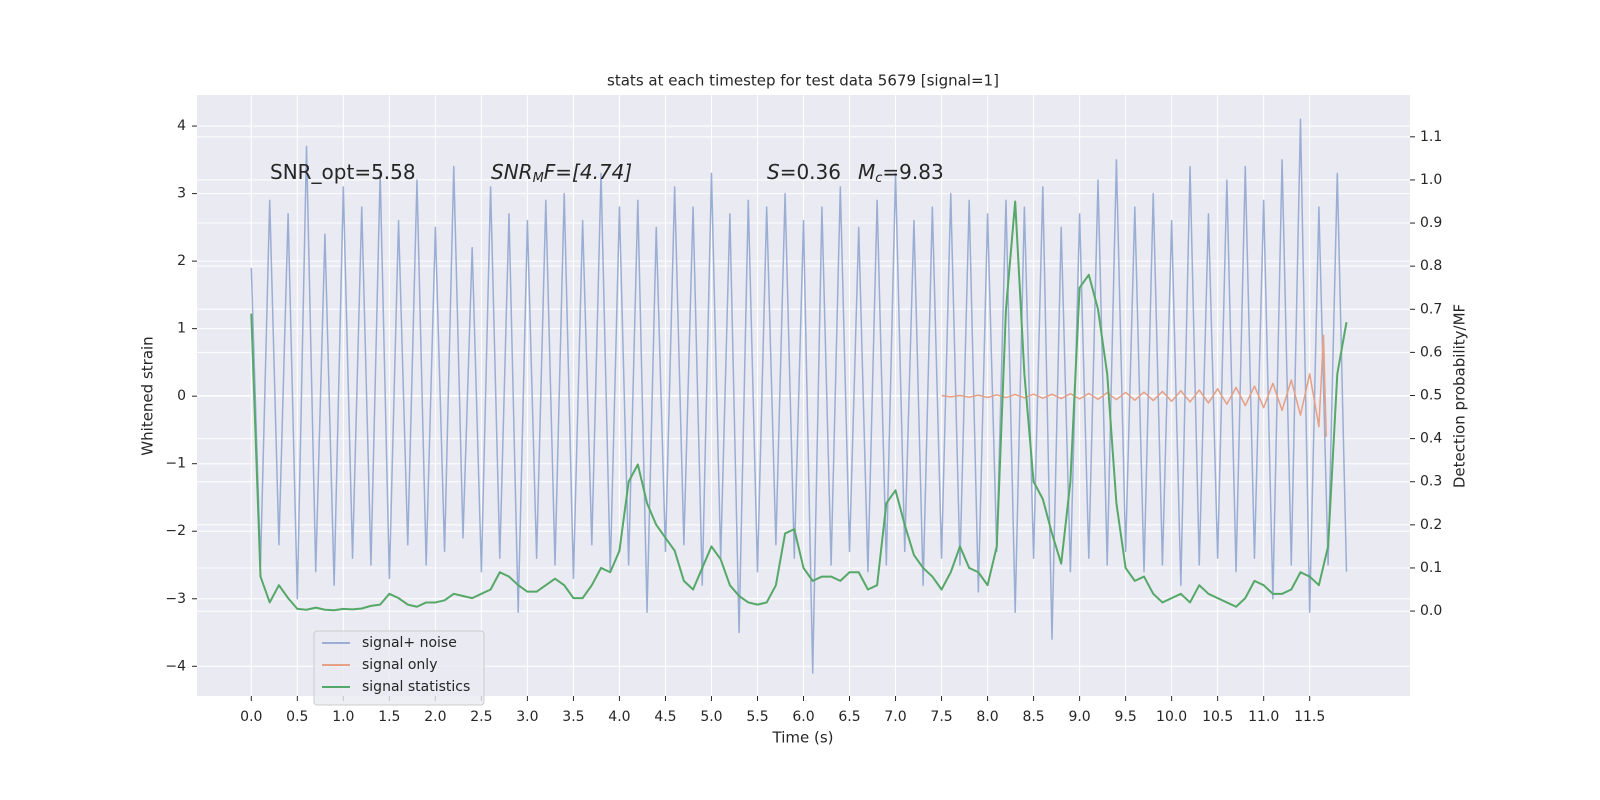 Image resolution: width=1600 pixels, height=800 pixels. What do you see at coordinates (416, 687) in the screenshot?
I see `legend-label: signal statistics` at bounding box center [416, 687].